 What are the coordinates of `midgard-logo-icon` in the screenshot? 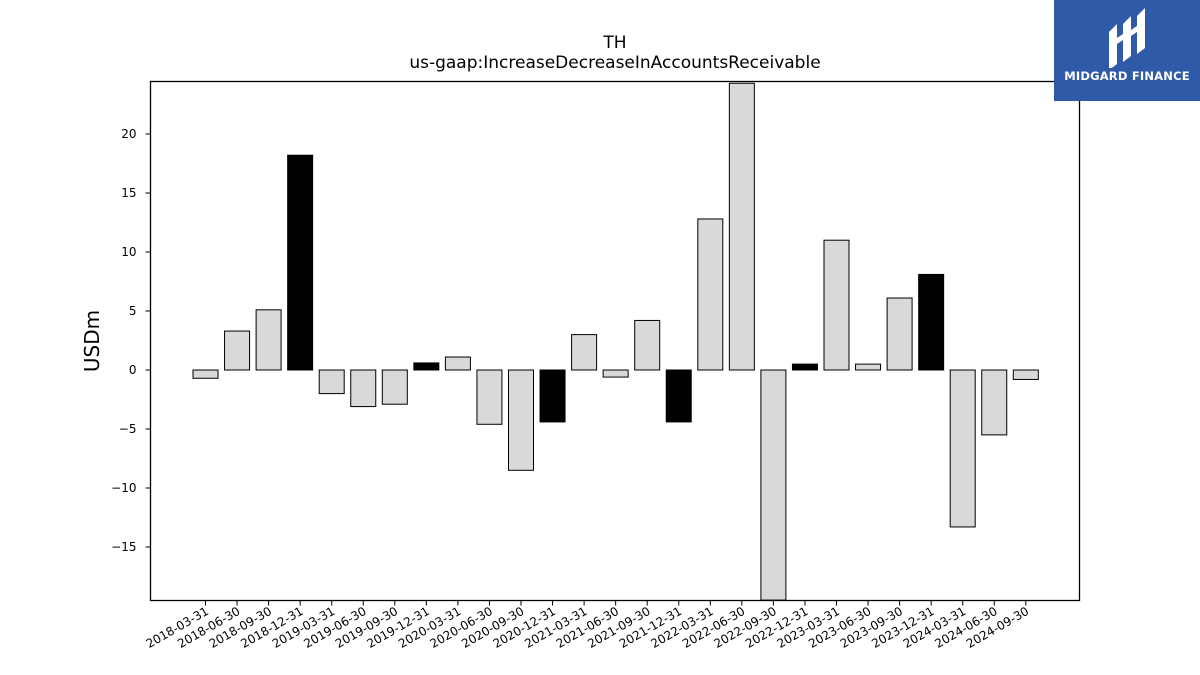 It's located at (1127, 38).